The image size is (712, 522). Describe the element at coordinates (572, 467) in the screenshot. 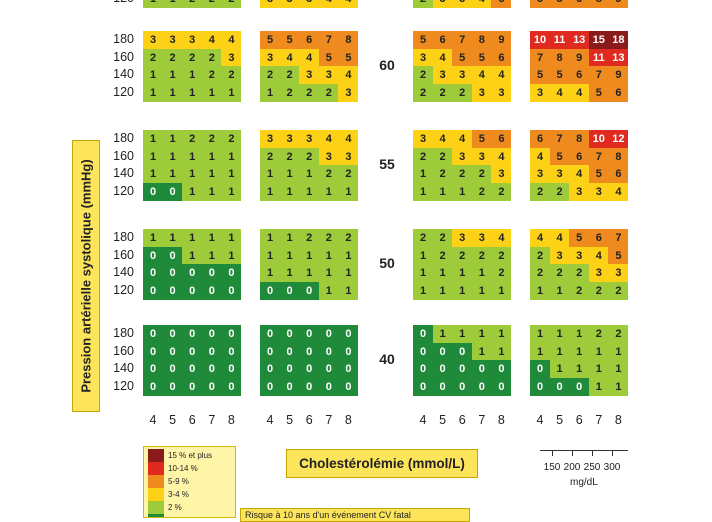

I see `mgdl-tick-label: 200` at that location.